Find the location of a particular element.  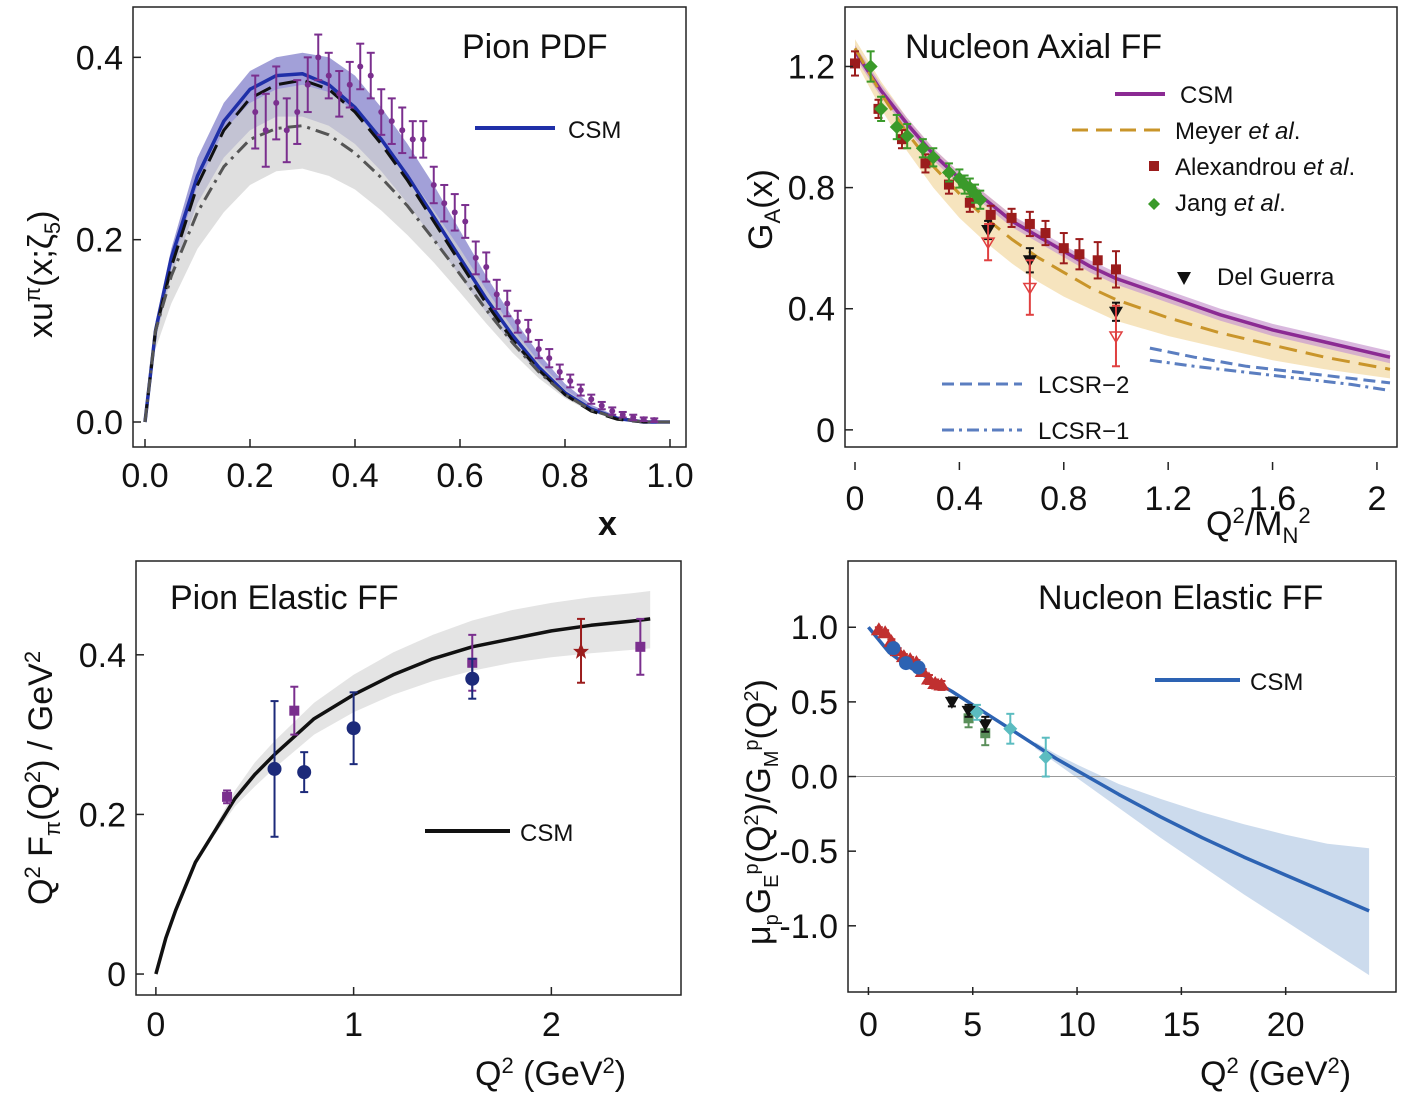

ticks: 0 1 2 0 0.2 0.4 is located at coordinates (320, 840).